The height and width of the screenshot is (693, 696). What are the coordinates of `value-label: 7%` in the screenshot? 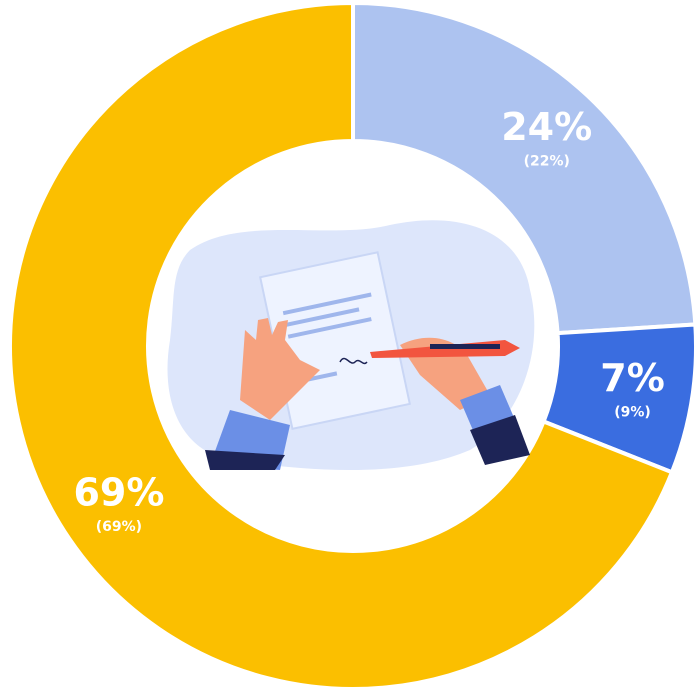 It's located at (632, 378).